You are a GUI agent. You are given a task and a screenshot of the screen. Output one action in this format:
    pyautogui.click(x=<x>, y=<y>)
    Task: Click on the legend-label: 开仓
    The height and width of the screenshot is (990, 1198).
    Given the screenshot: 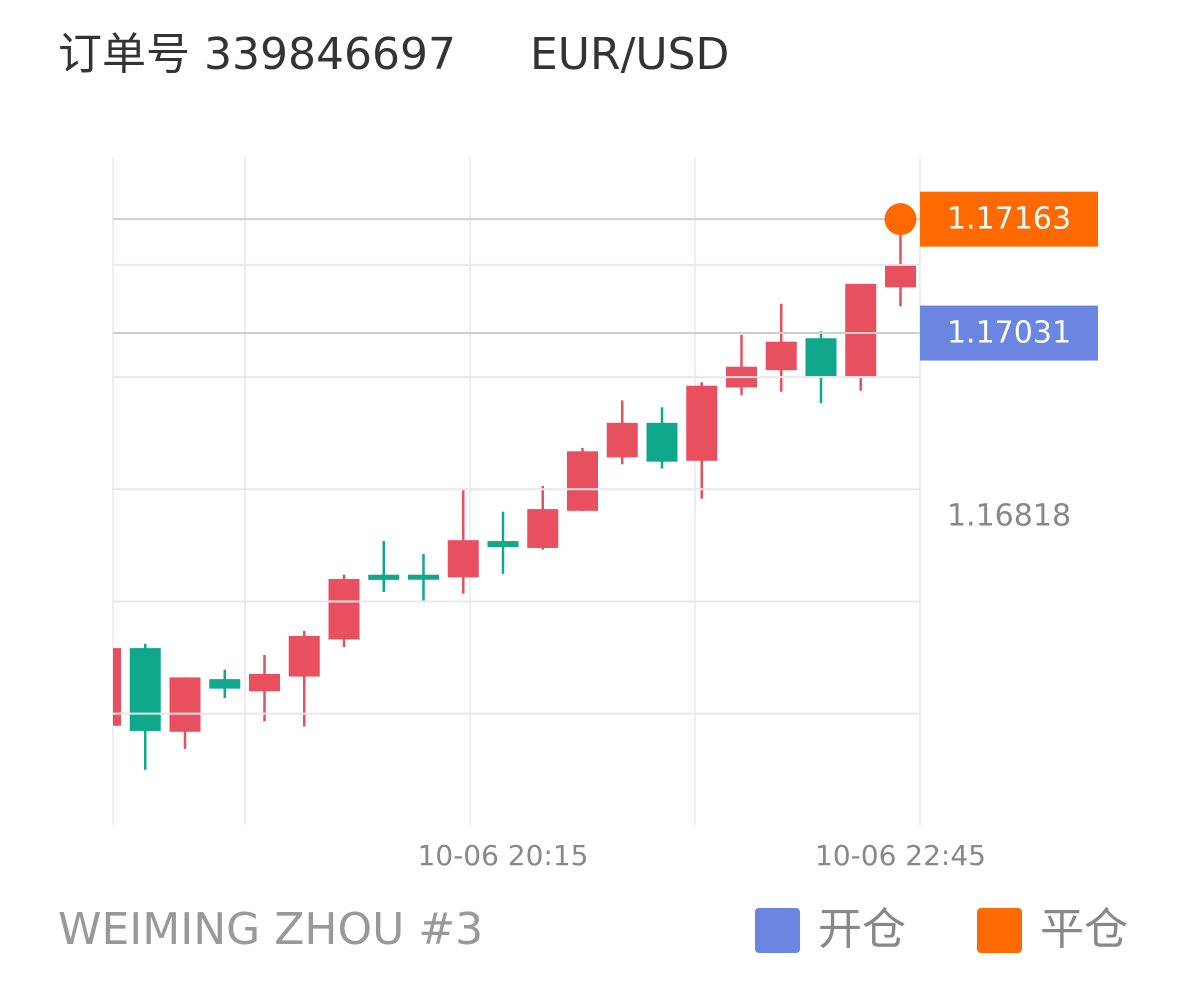 What is the action you would take?
    pyautogui.click(x=862, y=929)
    